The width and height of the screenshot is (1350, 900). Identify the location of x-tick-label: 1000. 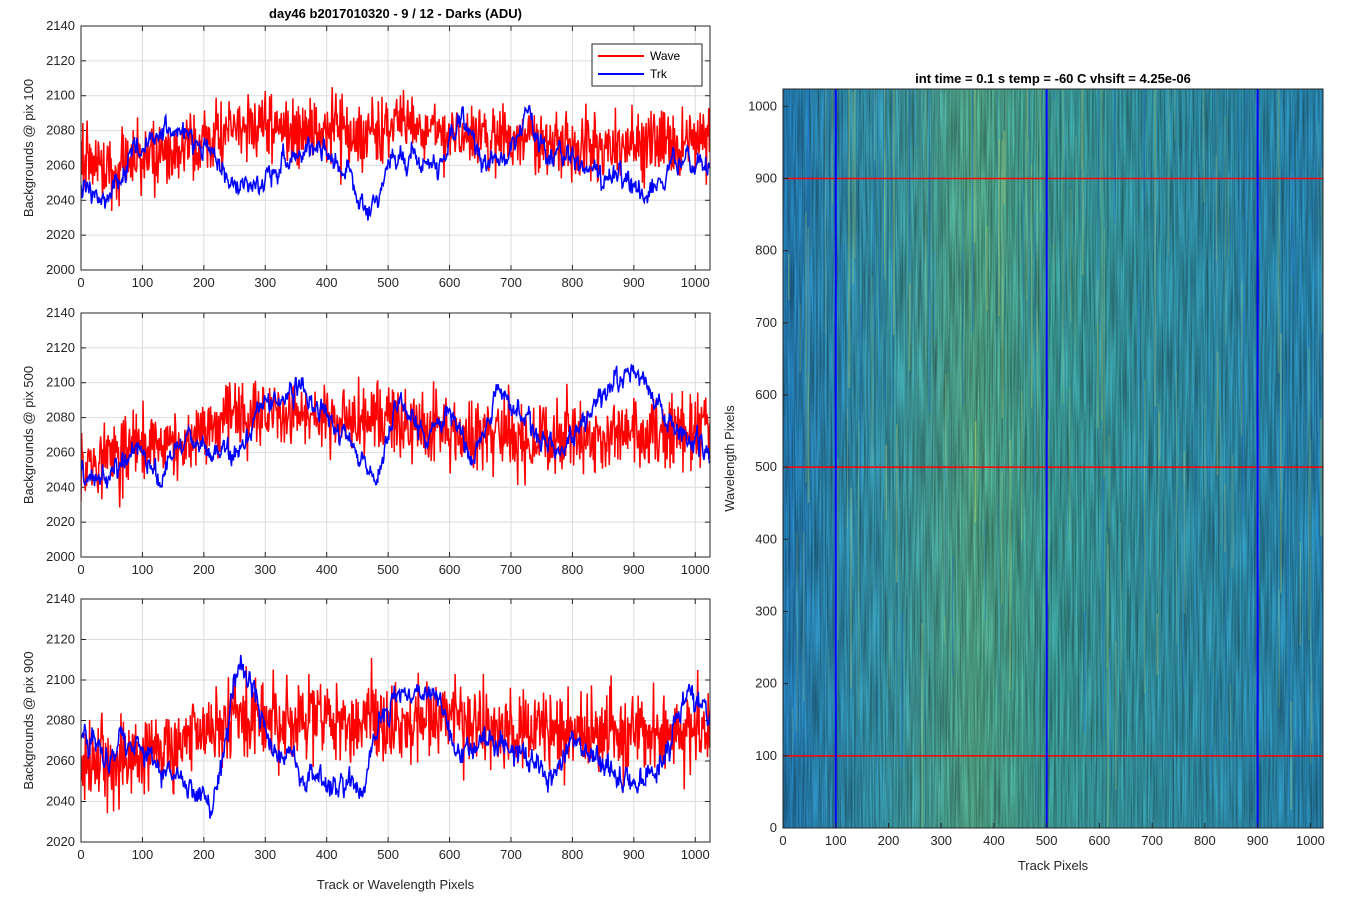
(695, 569).